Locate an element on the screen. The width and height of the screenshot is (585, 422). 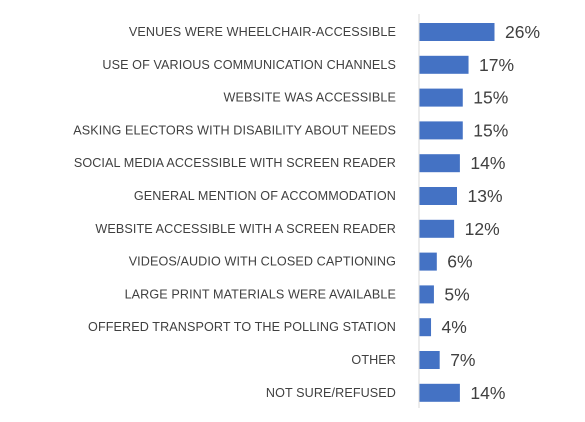
category-label: USE OF VARIOUS COMMUNICATION CHANNELS is located at coordinates (249, 65).